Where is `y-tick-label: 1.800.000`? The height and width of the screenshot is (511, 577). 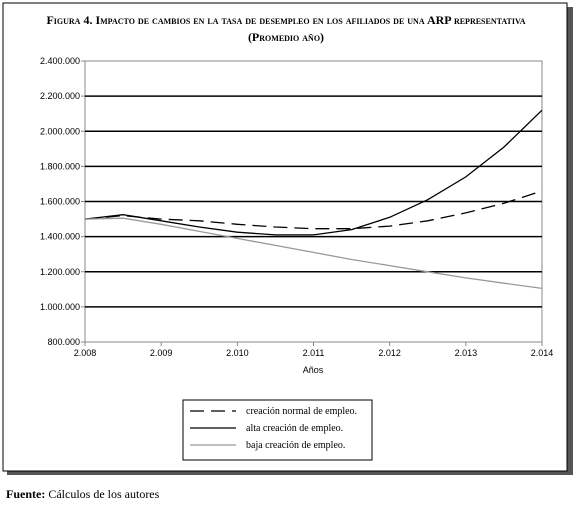 y-tick-label: 1.800.000 is located at coordinates (60, 166).